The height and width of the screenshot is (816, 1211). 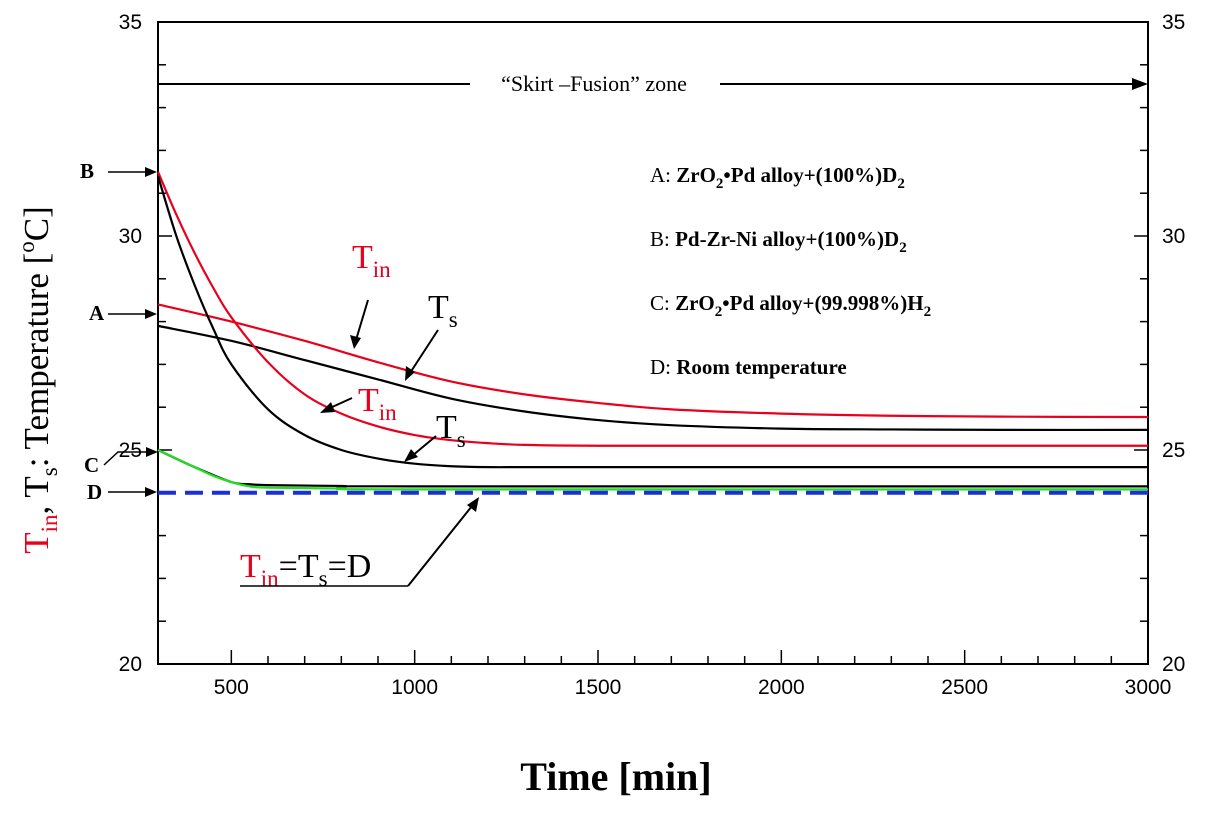 I want to click on curve-annotations: Tin Ts Tin Ts Tin=Ts=D, so click(x=359, y=415).